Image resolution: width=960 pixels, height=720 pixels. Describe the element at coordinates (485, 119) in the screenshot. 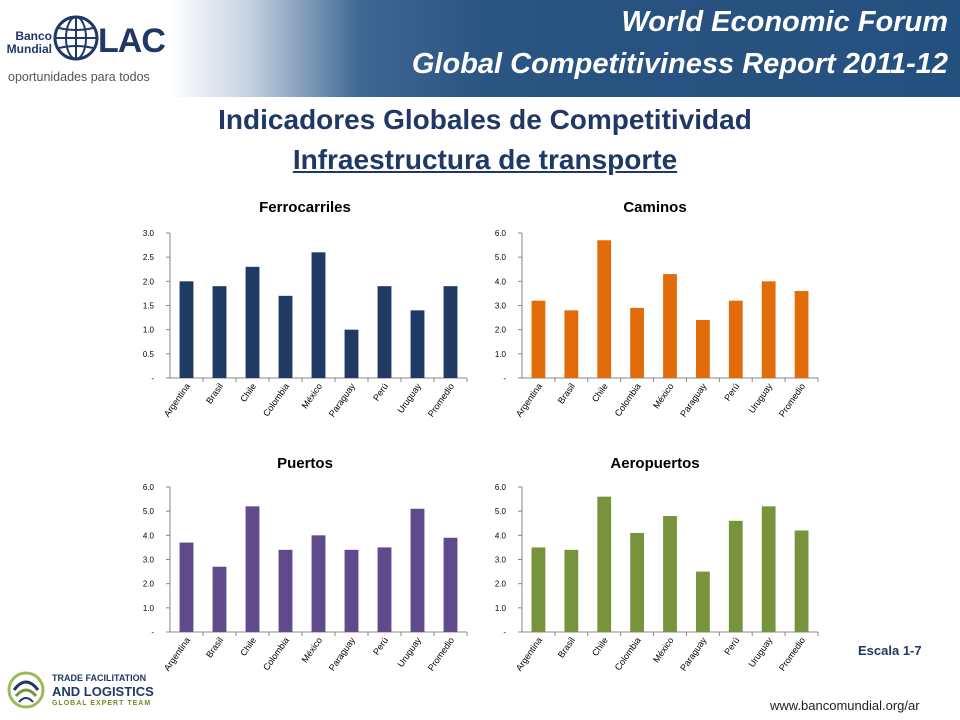

I see `page-title: Indicadores Globales de Competitividad` at that location.